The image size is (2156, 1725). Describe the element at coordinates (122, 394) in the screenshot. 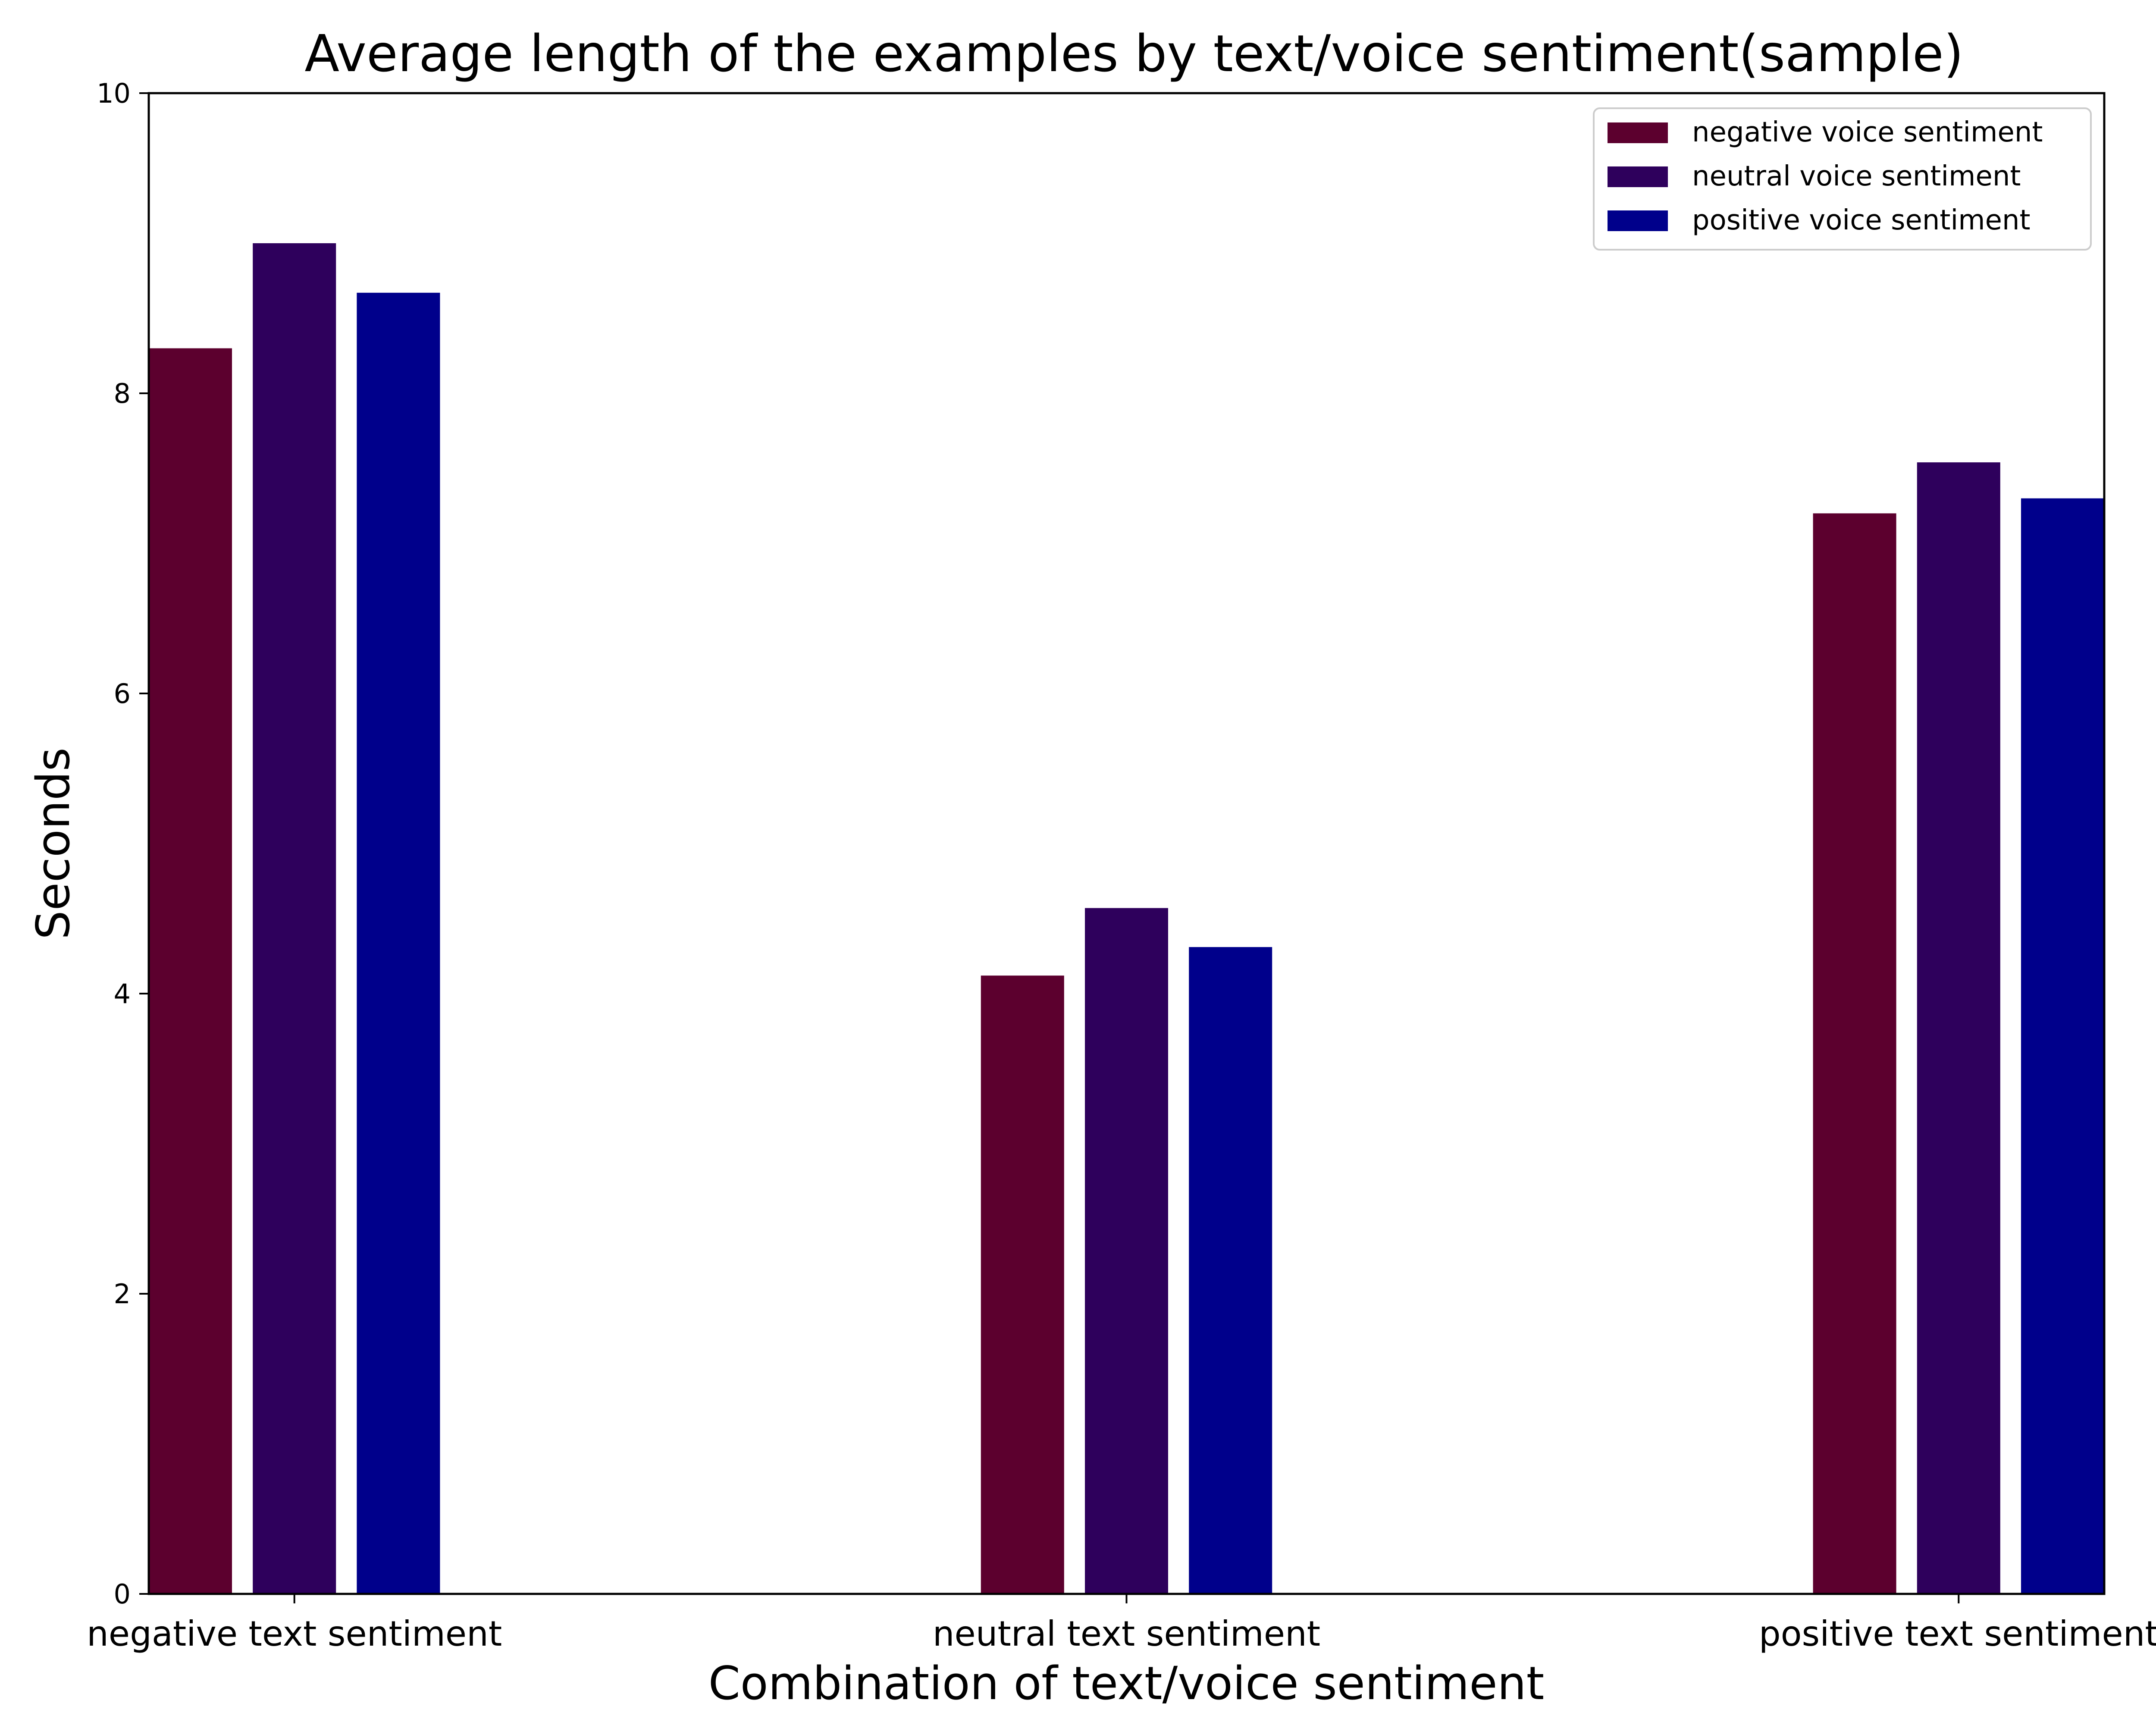

I see `y-tick-label: 8` at that location.